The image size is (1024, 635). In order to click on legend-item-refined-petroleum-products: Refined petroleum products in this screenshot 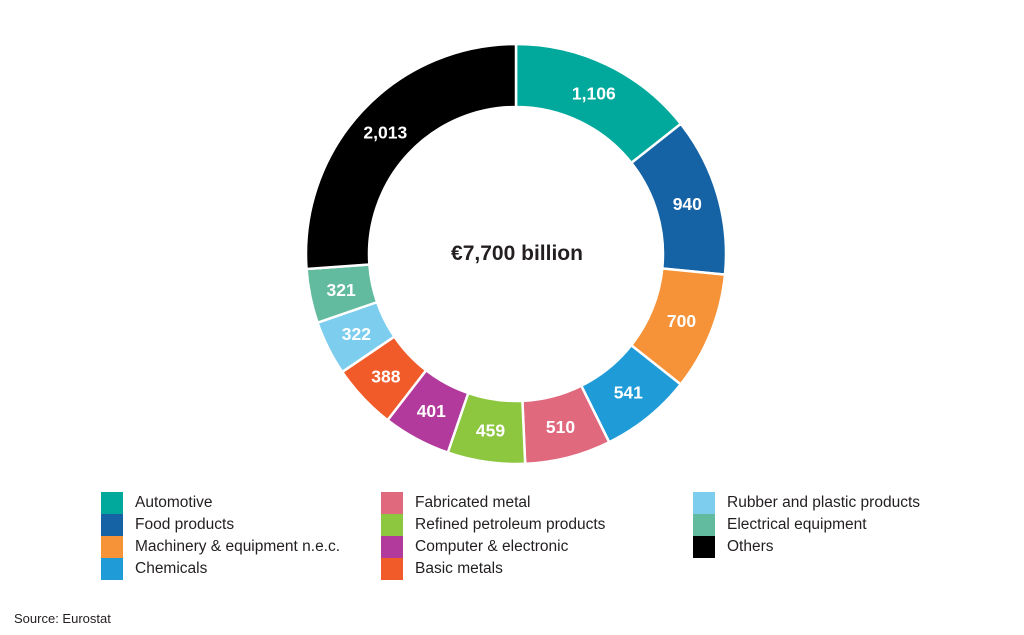, I will do `click(493, 525)`.